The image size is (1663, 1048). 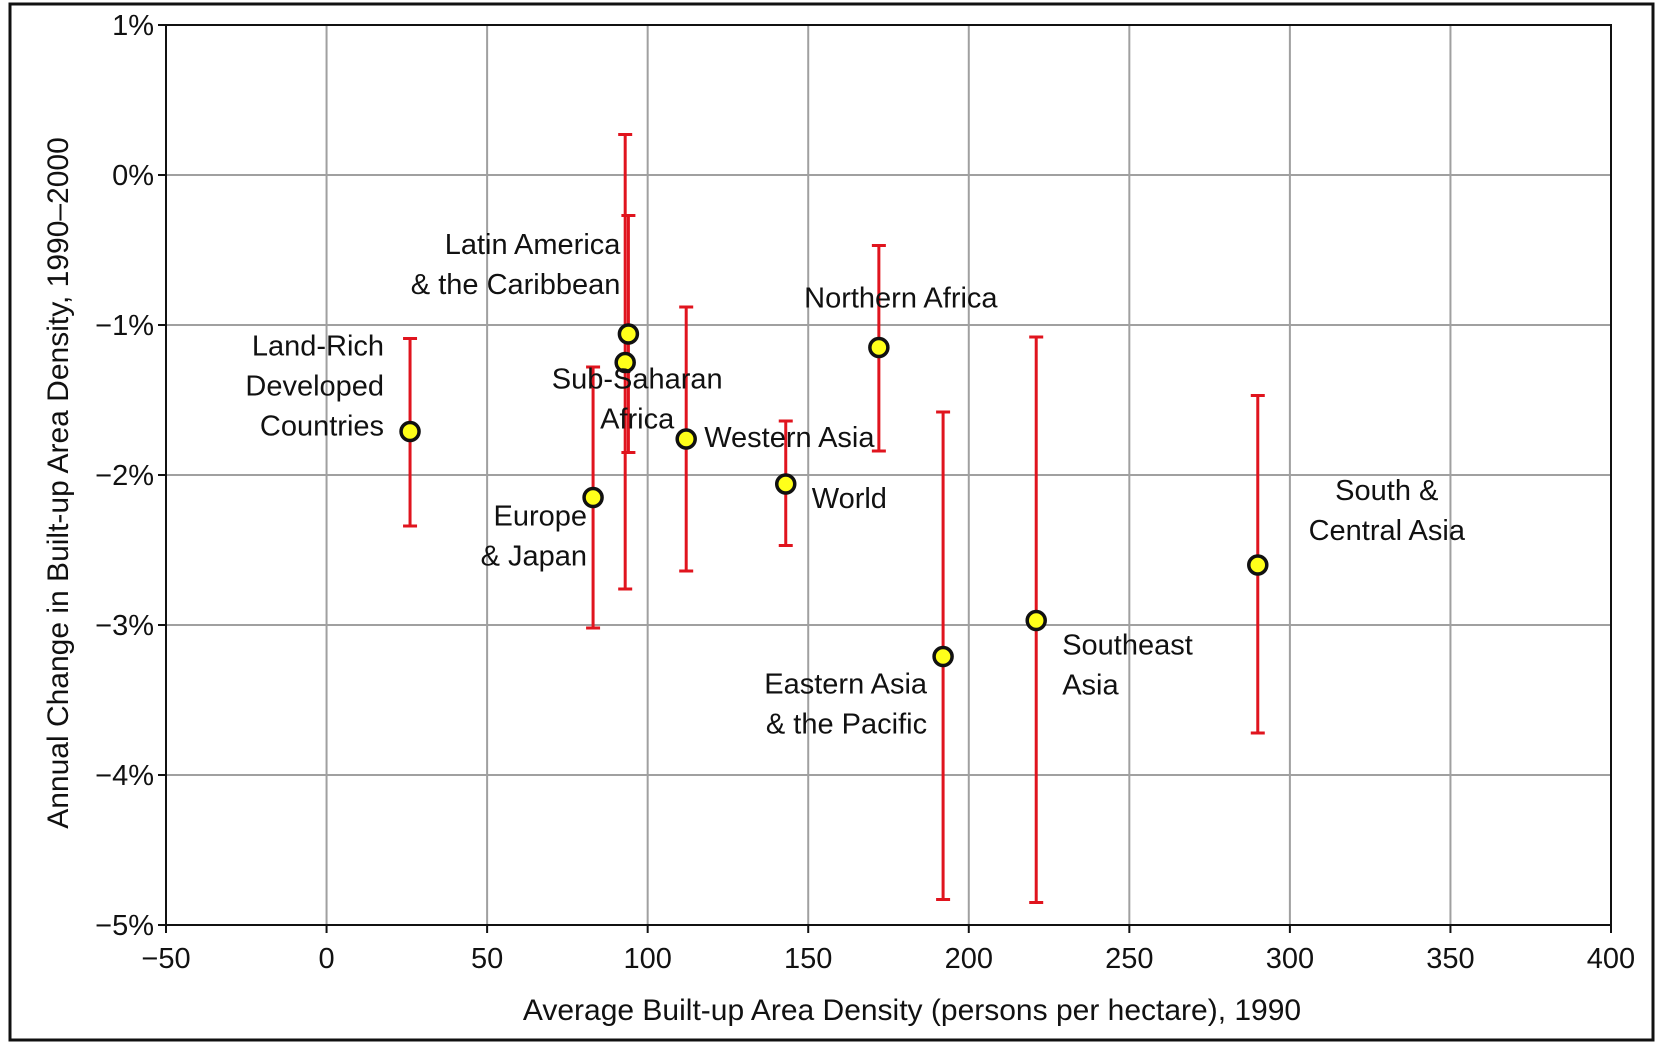 I want to click on point-label-line: World, so click(x=849, y=499).